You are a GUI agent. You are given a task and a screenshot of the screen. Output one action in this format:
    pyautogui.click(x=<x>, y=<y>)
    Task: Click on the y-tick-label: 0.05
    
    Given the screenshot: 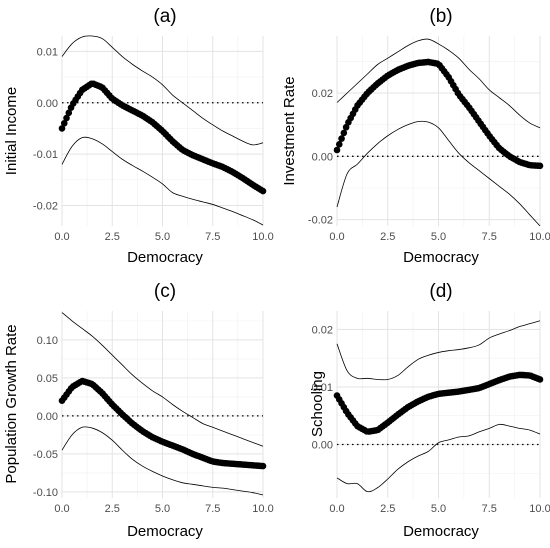 What is the action you would take?
    pyautogui.click(x=47, y=379)
    